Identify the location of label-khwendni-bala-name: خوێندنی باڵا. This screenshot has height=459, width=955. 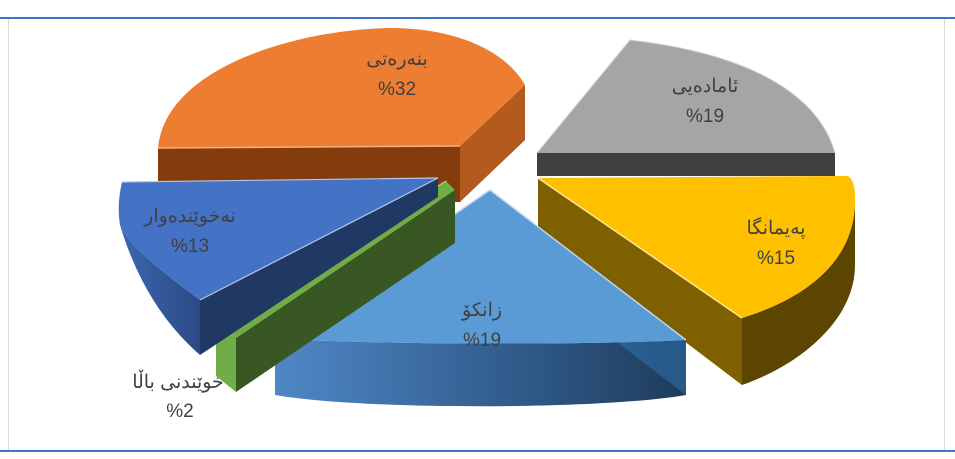
(178, 381).